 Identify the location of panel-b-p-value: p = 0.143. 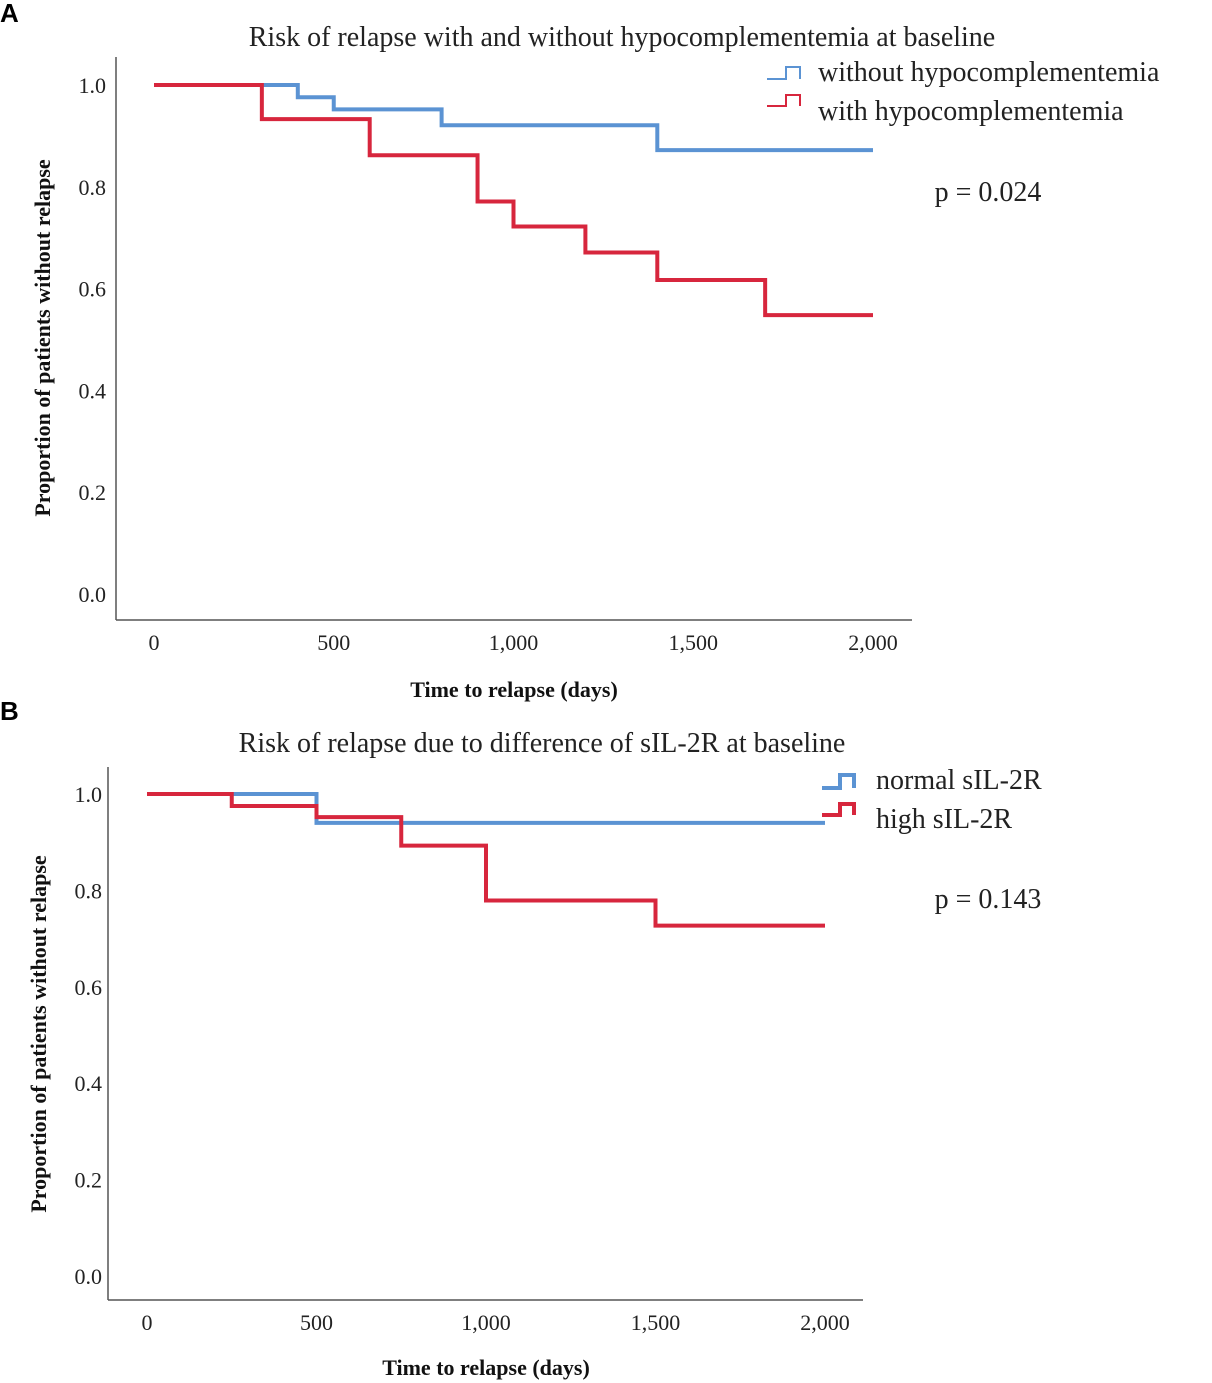
(988, 899).